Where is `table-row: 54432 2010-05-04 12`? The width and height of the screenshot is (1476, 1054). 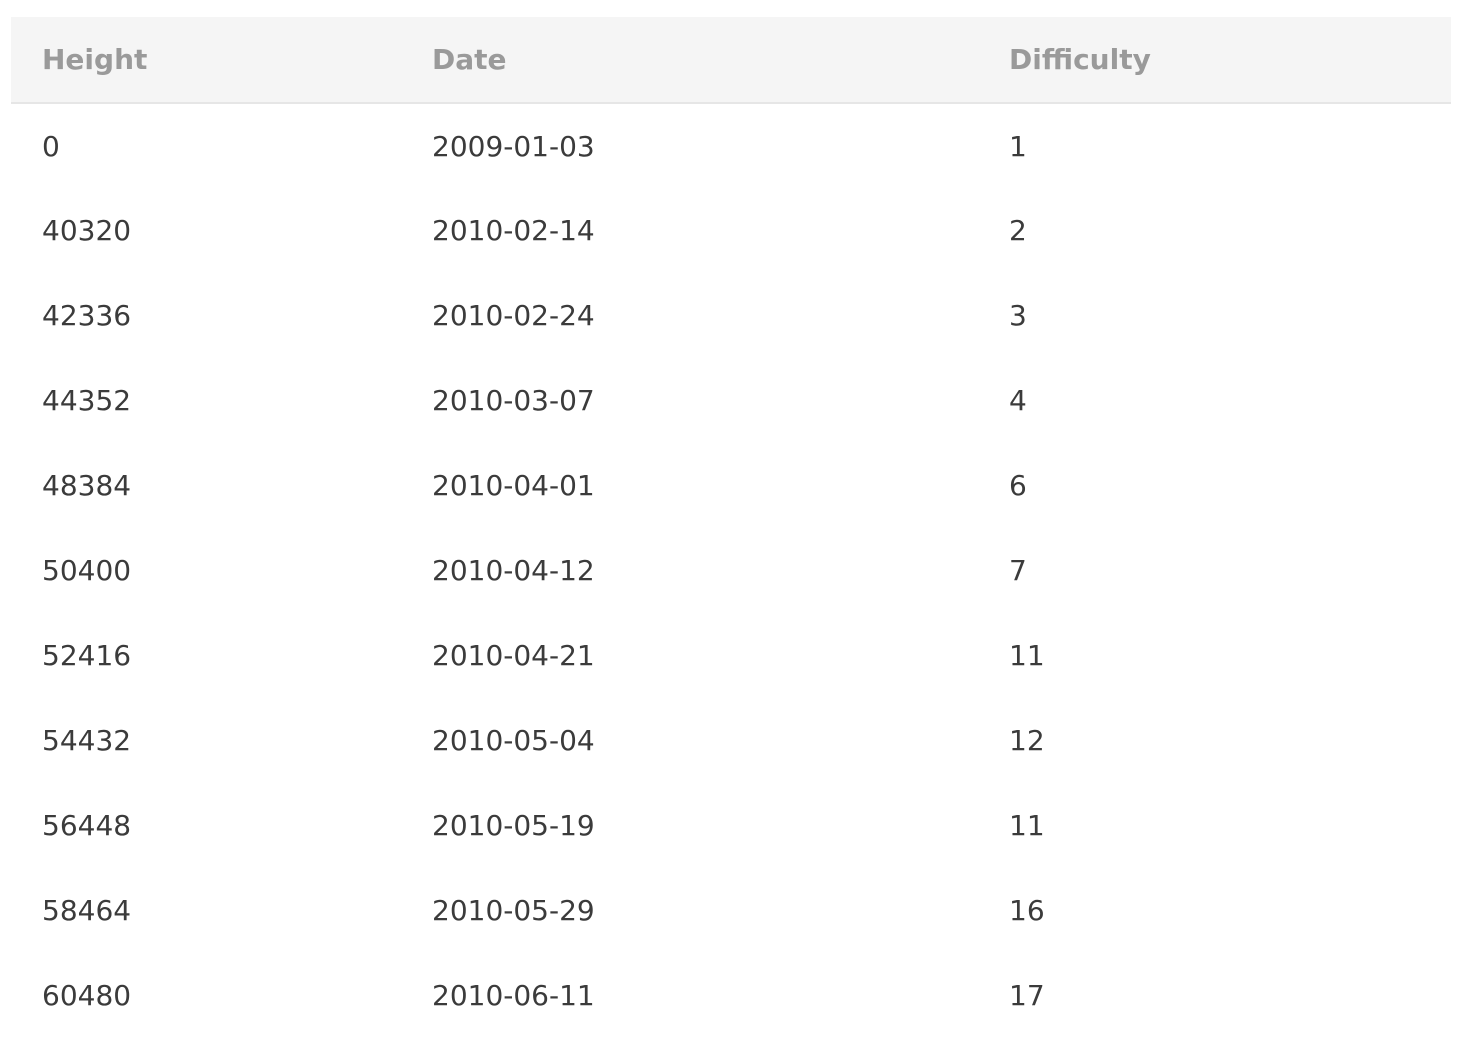
table-row: 54432 2010-05-04 12 is located at coordinates (731, 740).